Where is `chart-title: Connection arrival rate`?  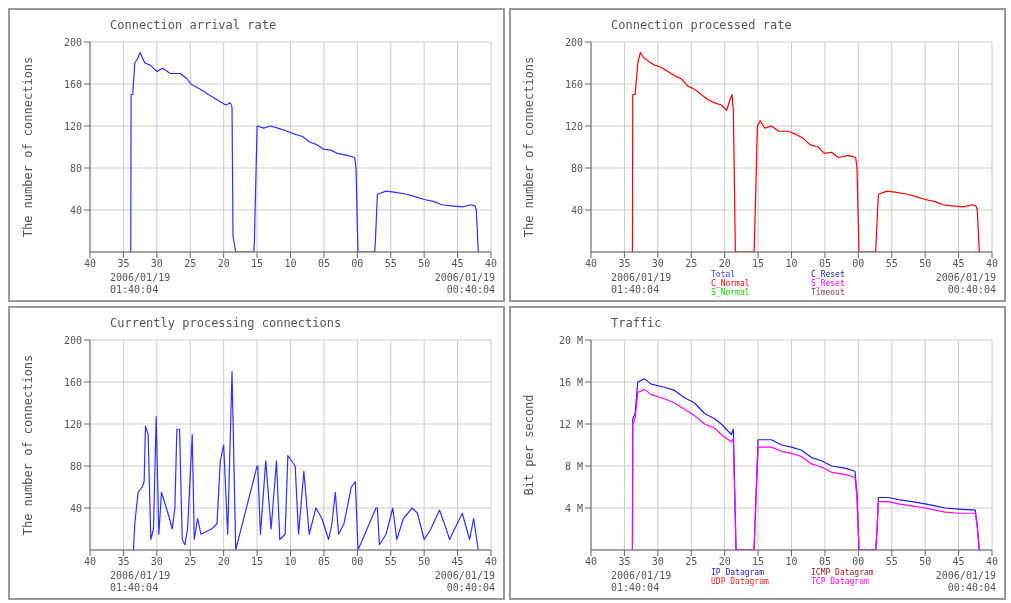
chart-title: Connection arrival rate is located at coordinates (193, 25).